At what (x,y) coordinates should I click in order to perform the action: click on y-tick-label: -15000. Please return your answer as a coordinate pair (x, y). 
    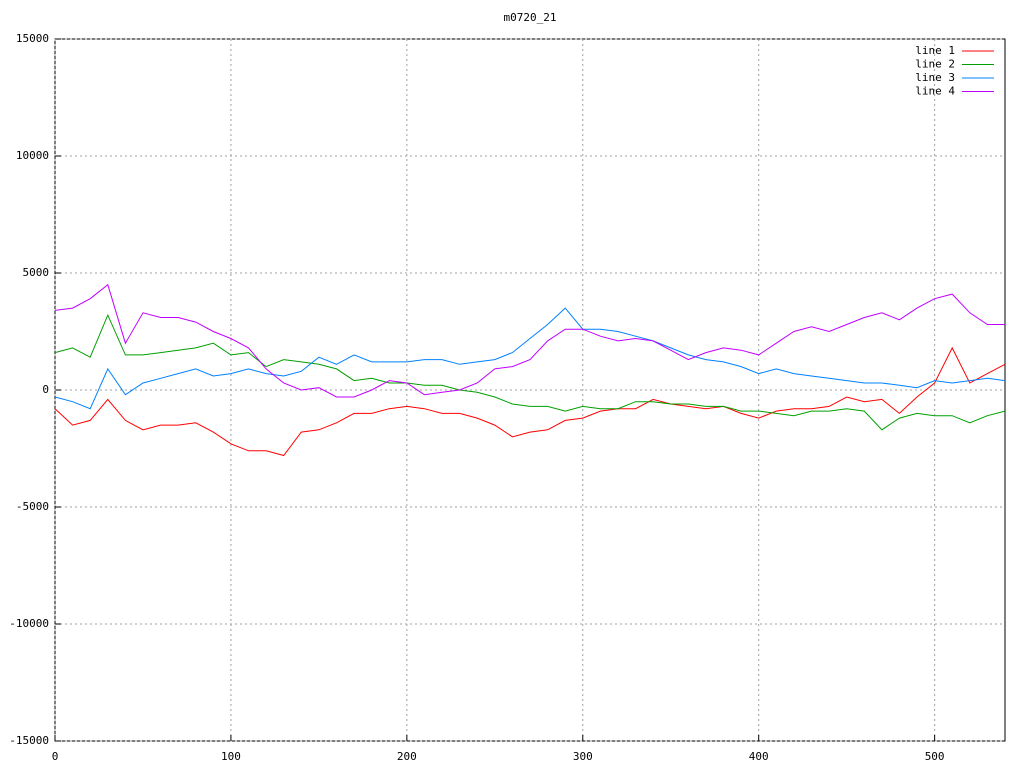
    Looking at the image, I should click on (29, 740).